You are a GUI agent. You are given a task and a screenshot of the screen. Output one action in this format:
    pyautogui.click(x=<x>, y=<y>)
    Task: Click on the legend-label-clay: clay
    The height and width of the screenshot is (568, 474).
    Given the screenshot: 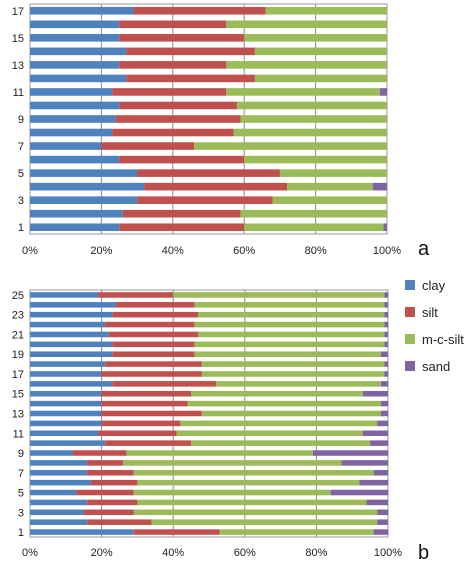 What is the action you would take?
    pyautogui.click(x=434, y=285)
    